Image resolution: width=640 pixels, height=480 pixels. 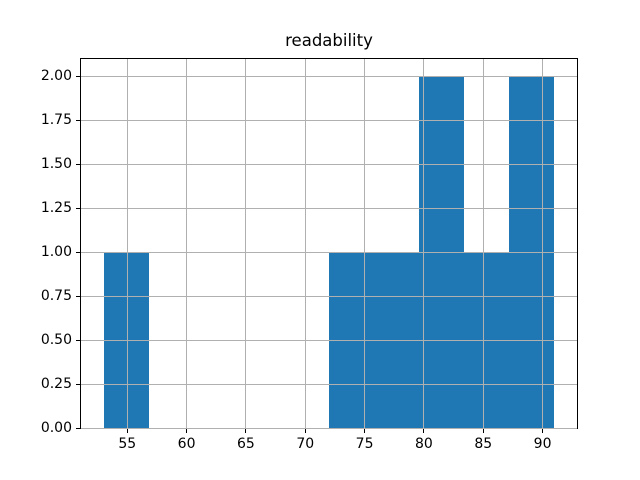 I want to click on x-tick-label: 75, so click(x=364, y=444).